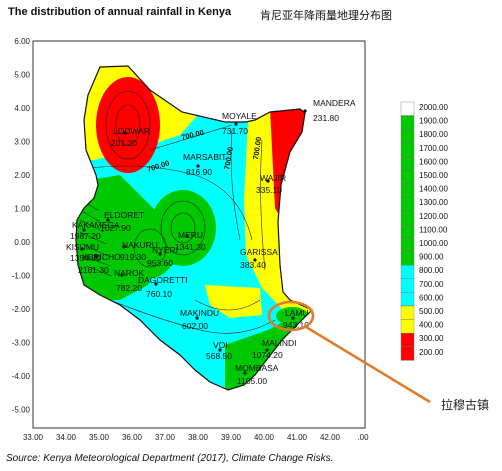 The image size is (502, 471). Describe the element at coordinates (160, 263) in the screenshot. I see `station-value: 953.60` at that location.